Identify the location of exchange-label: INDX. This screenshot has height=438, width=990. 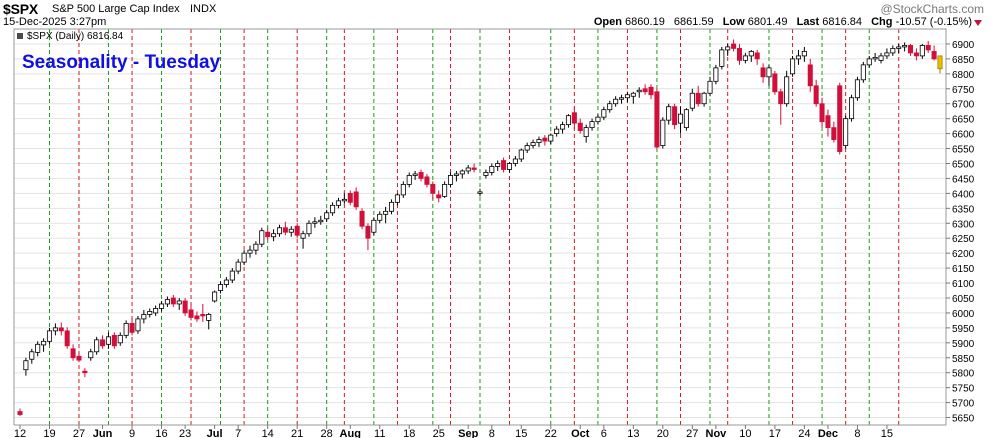
(203, 9).